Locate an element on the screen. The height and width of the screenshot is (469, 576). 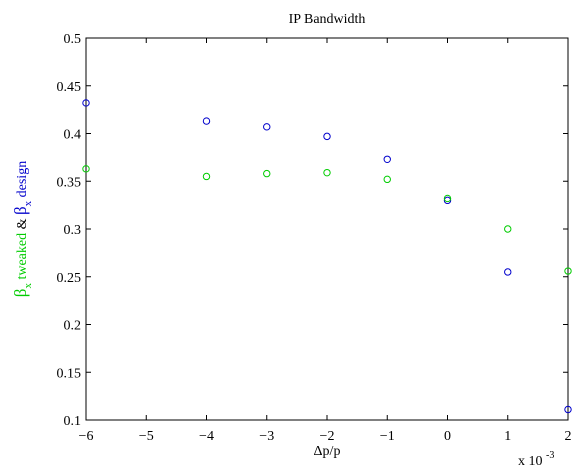
y-tick-label: 0.35 is located at coordinates (69, 182).